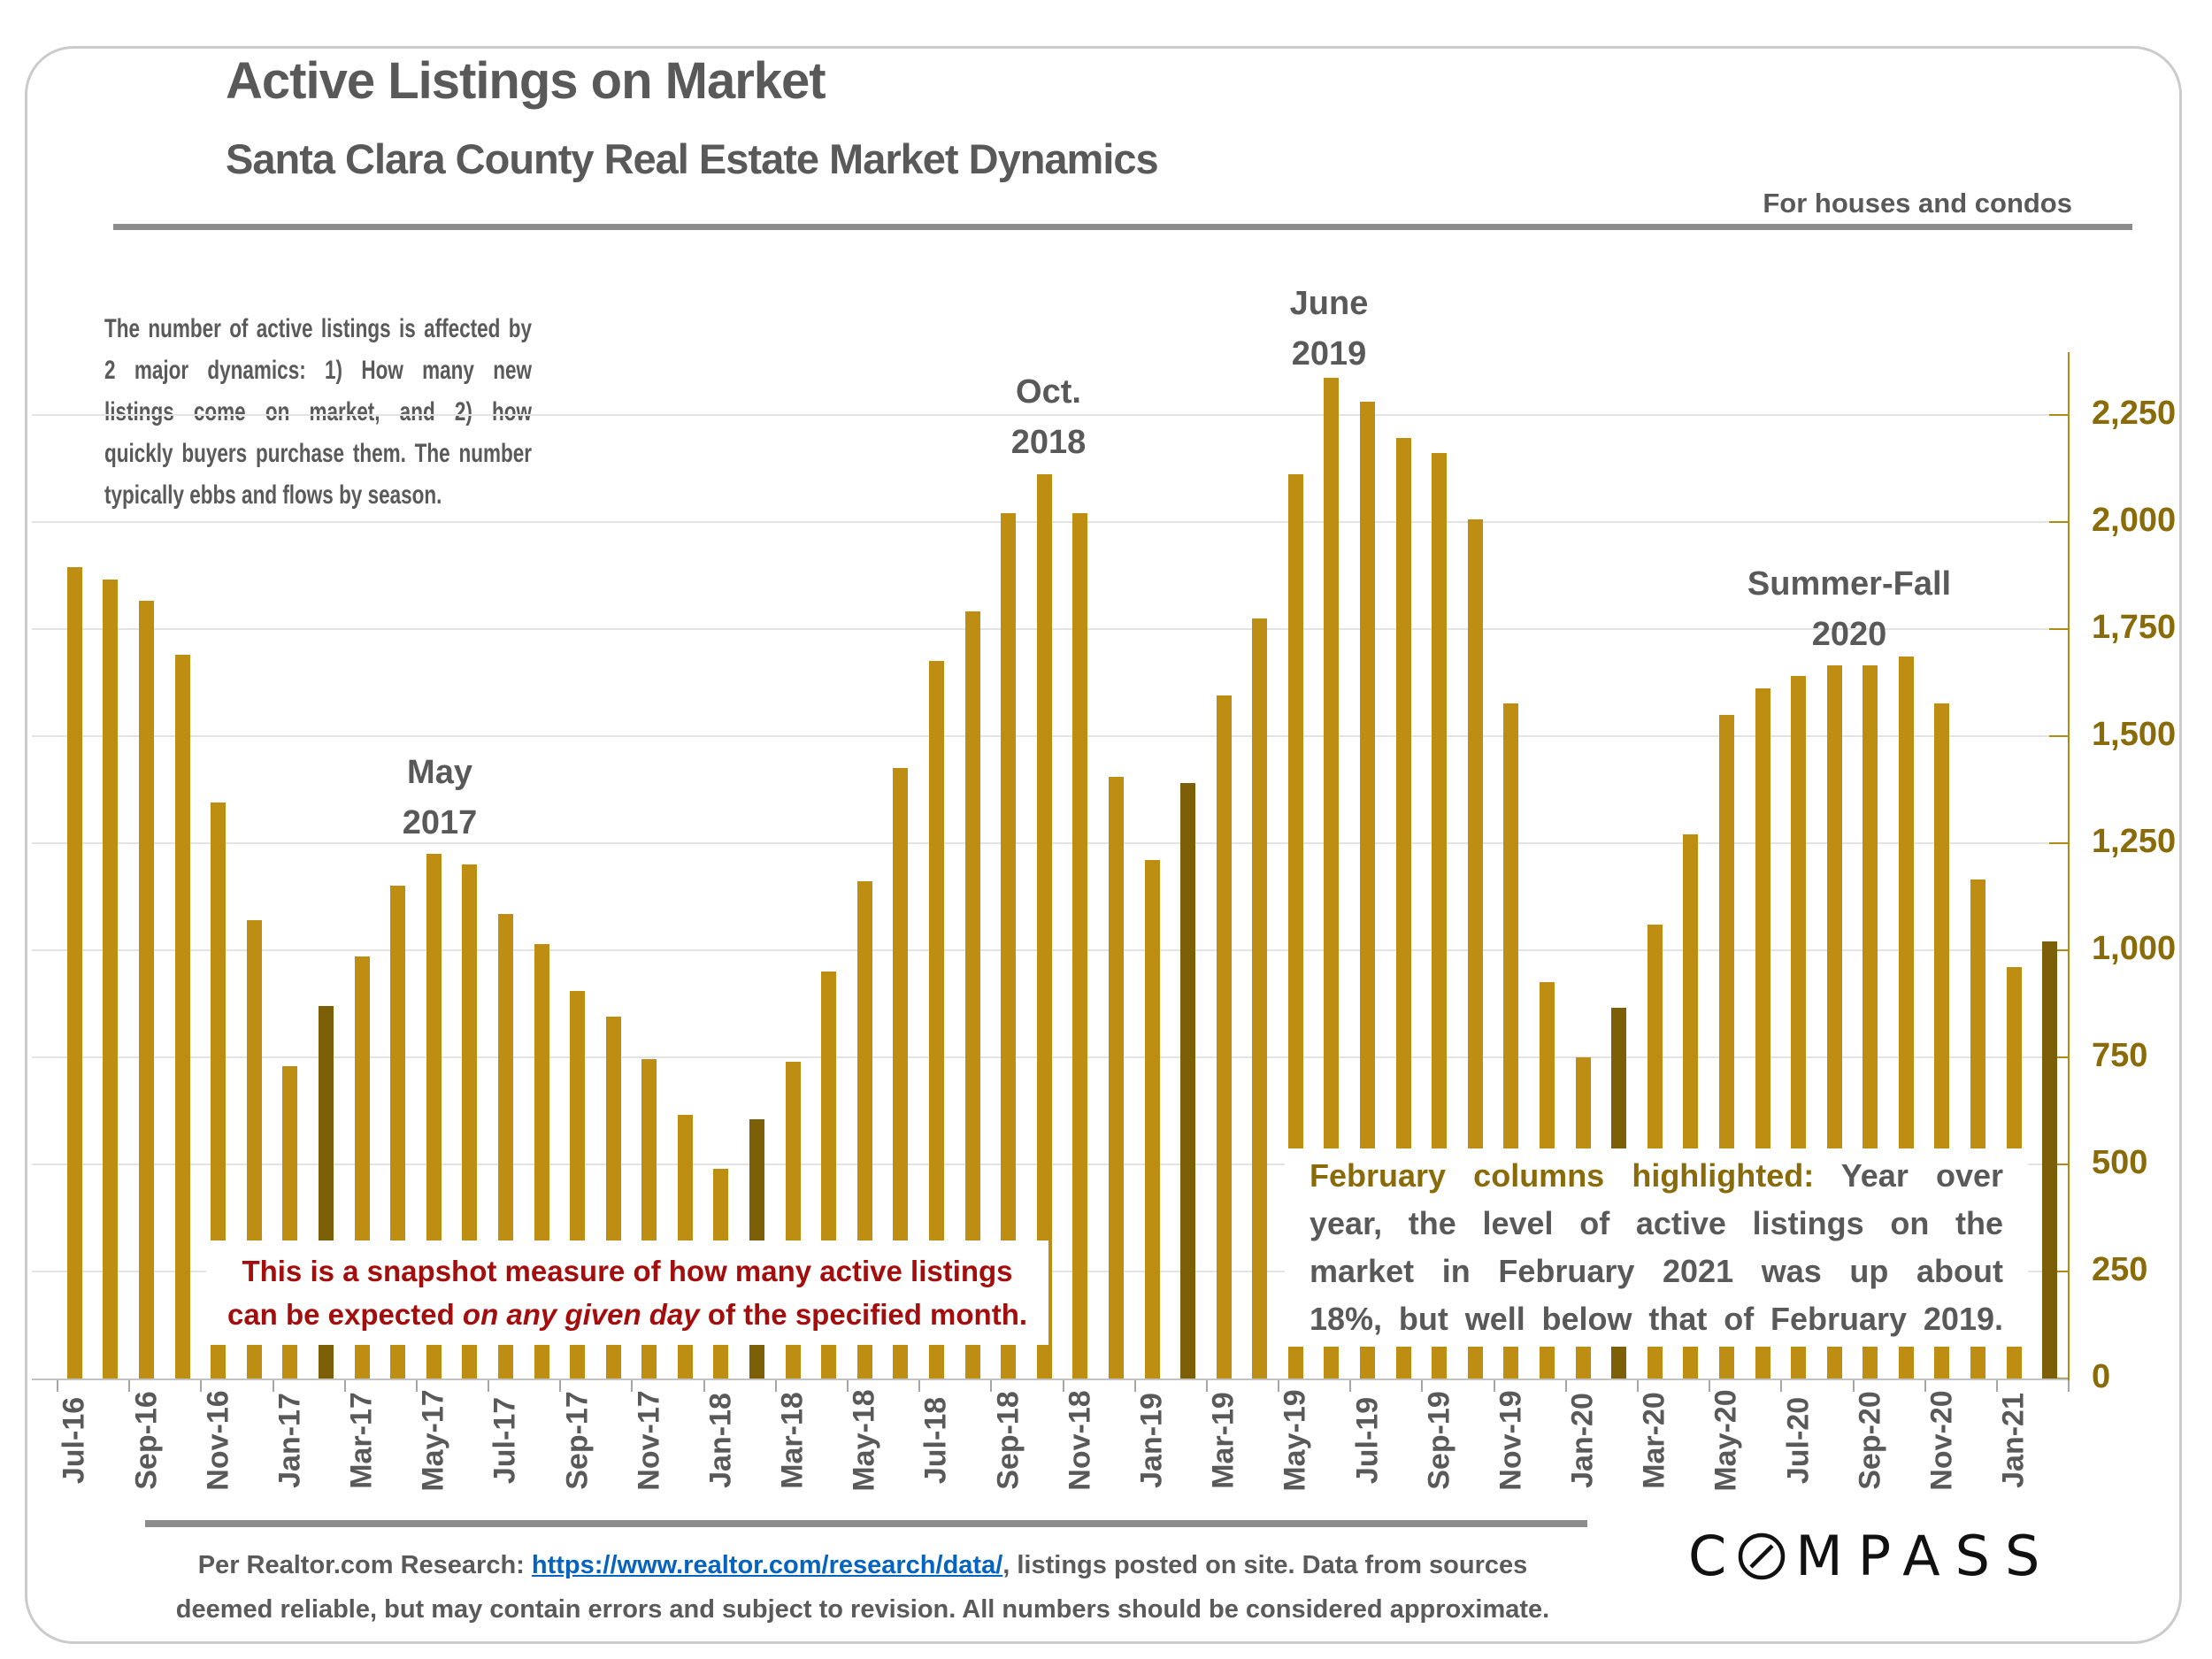  I want to click on x-axis-line, so click(1050, 1379).